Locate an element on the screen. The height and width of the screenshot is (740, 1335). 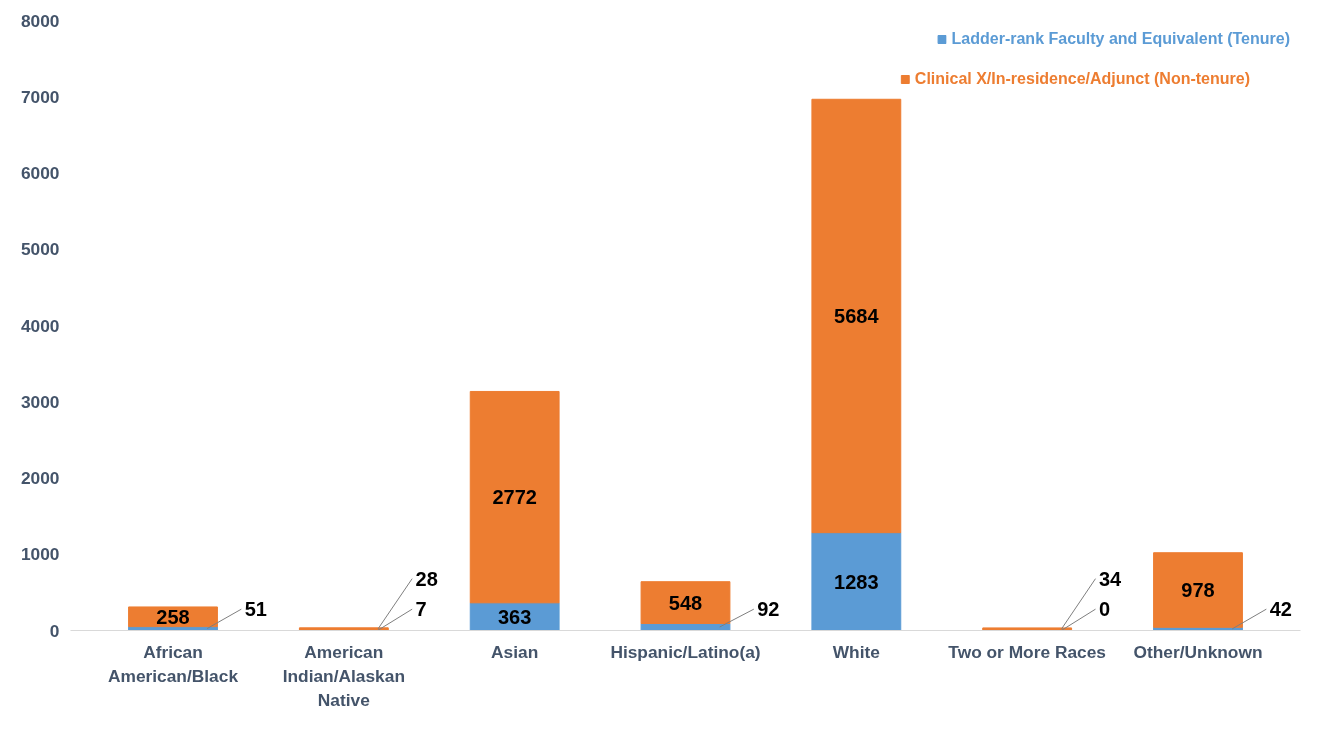
x-tick-label: White is located at coordinates (856, 651).